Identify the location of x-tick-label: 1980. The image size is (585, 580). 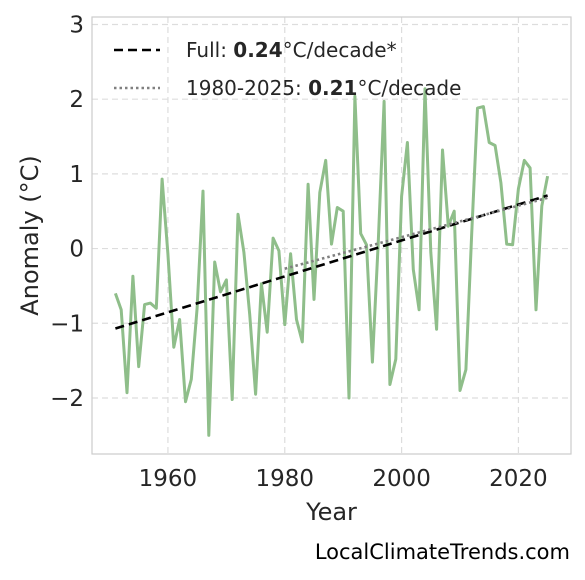
(284, 479).